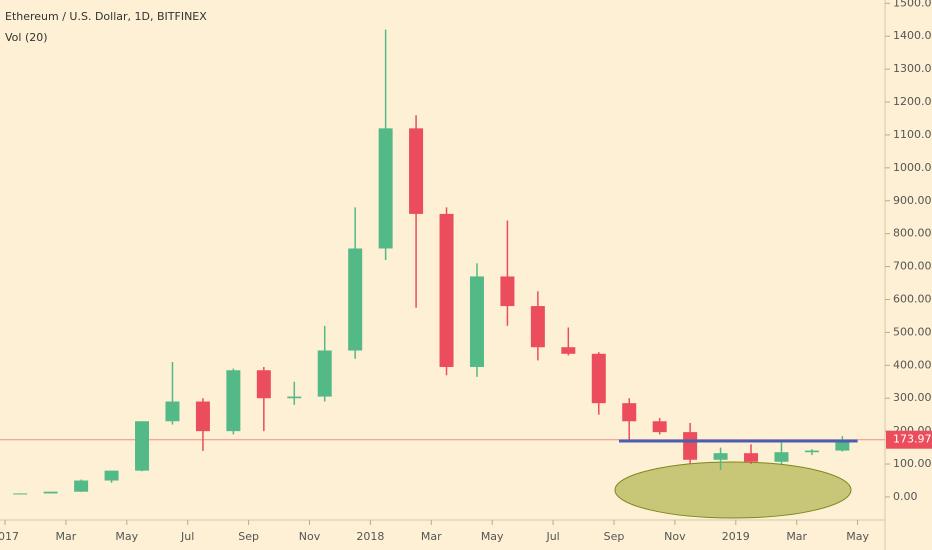 The width and height of the screenshot is (932, 550). Describe the element at coordinates (912, 266) in the screenshot. I see `y-tick-label: 700.00` at that location.